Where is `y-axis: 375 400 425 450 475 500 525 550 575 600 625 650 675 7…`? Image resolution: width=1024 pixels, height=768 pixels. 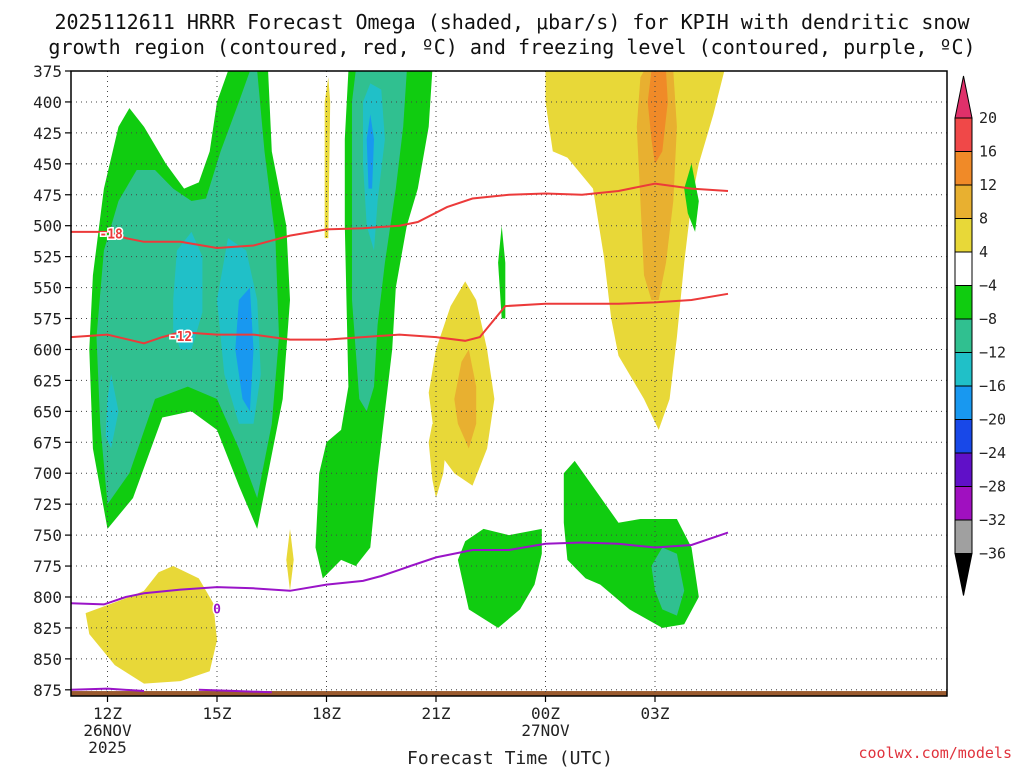
y-axis: 375 400 425 450 475 500 525 550 575 600 625 650 675 7… is located at coordinates (52, 381).